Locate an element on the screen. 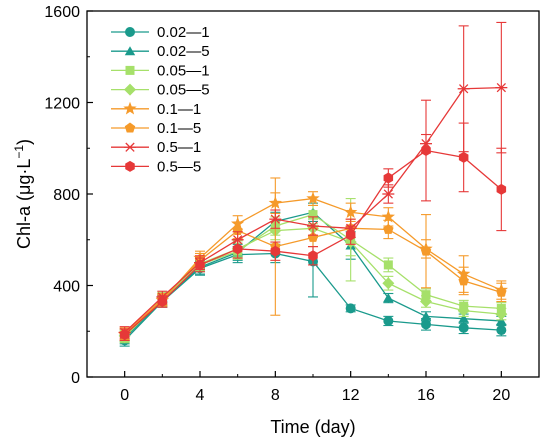  x-tick-label: 20 is located at coordinates (501, 395).